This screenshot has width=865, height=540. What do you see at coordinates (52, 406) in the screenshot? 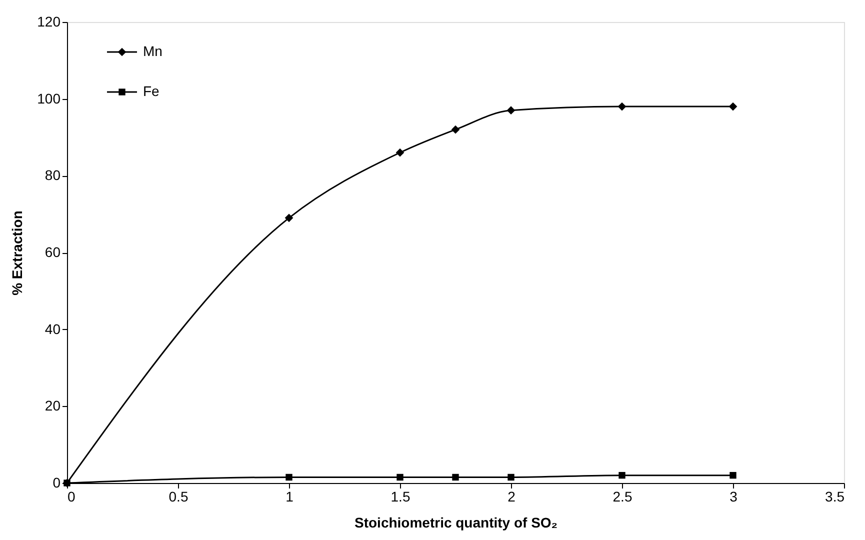
I see `y-tick-label: 20` at bounding box center [52, 406].